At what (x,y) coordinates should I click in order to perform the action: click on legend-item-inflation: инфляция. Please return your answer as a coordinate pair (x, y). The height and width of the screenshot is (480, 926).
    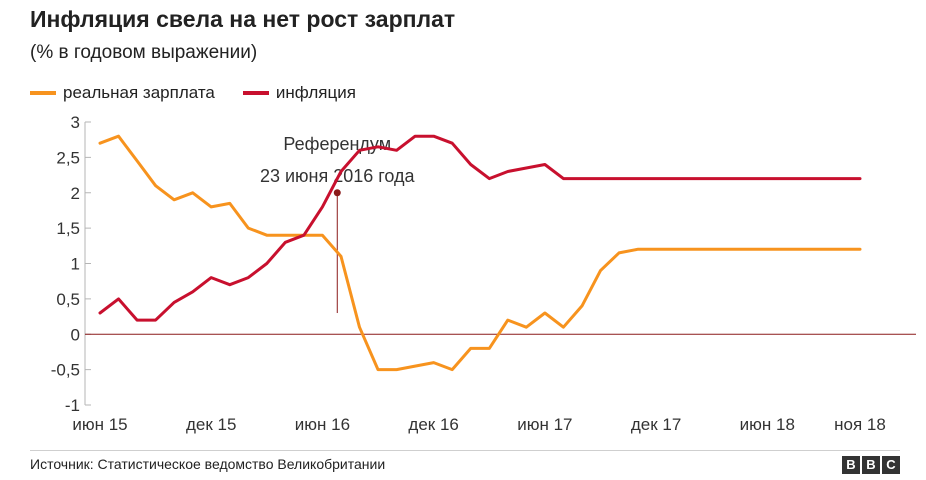
    Looking at the image, I should click on (299, 93).